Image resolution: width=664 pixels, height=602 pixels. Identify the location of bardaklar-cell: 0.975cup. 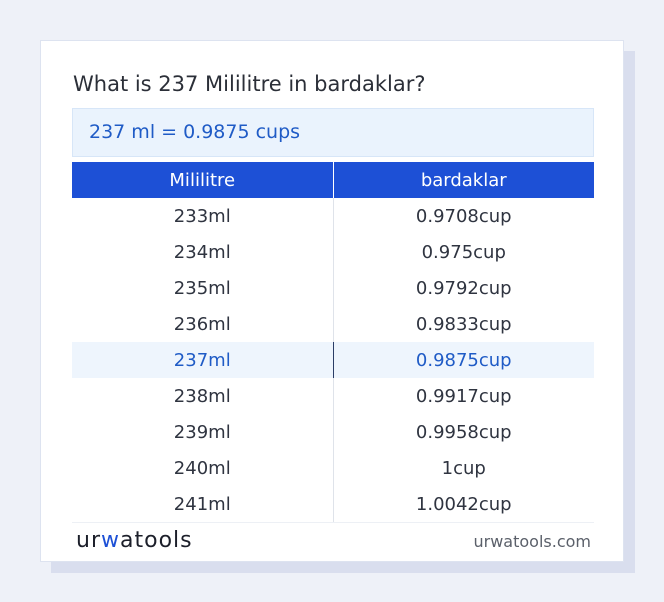
(463, 252).